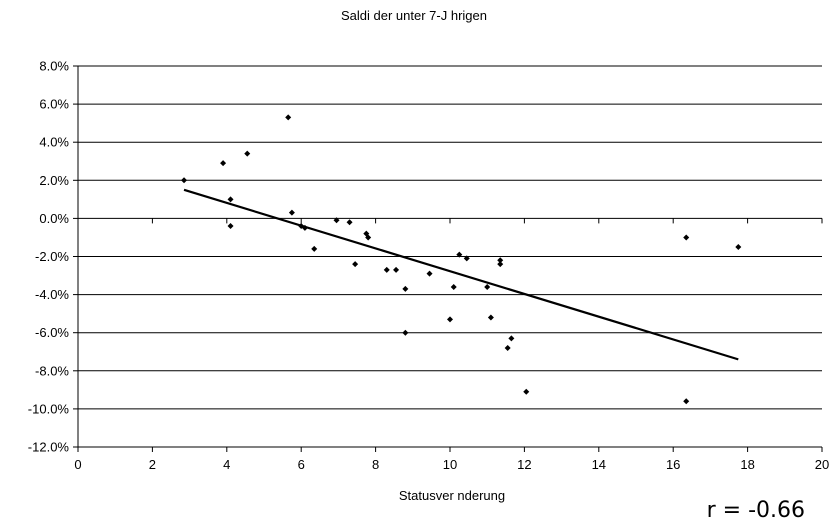 The image size is (832, 525). Describe the element at coordinates (673, 464) in the screenshot. I see `x-tick-label: 16` at that location.